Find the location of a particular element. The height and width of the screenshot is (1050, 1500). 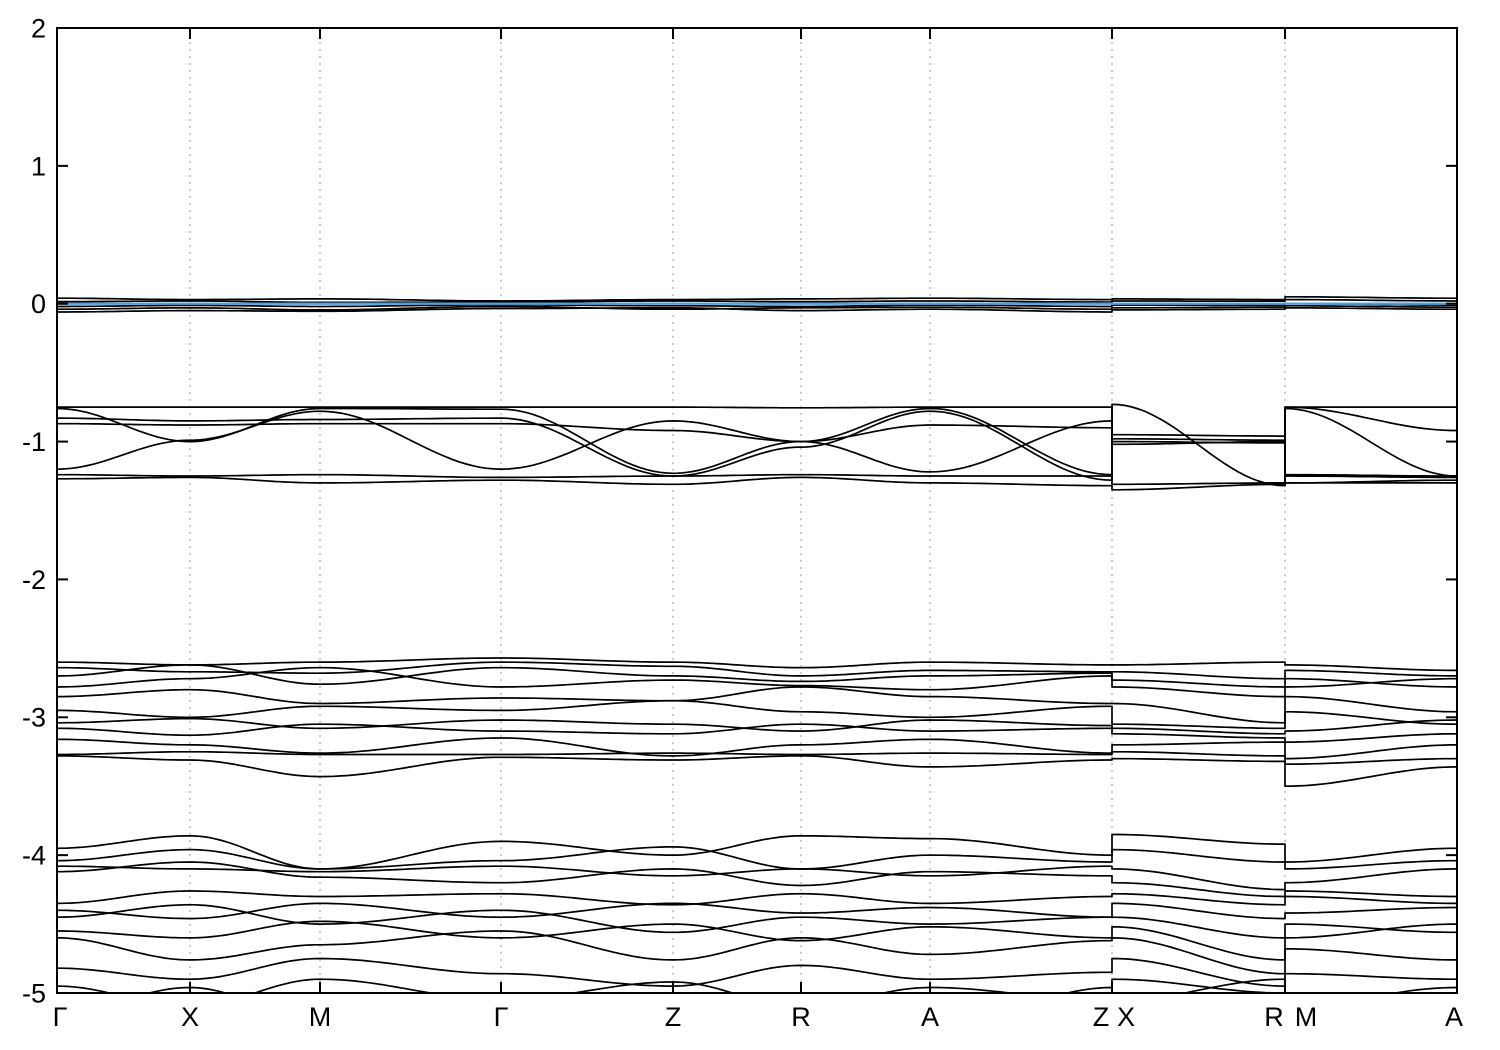

y-axis-tick-label: -5 is located at coordinates (34, 993).